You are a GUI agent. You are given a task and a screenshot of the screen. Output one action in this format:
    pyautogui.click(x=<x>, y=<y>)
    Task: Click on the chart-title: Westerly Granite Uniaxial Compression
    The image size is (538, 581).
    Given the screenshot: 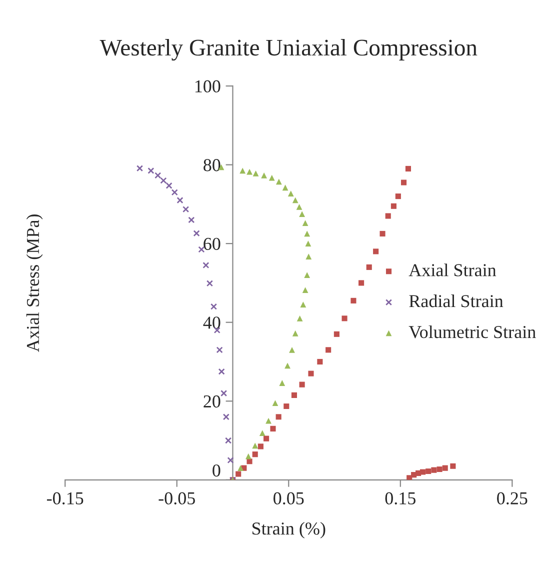 What is the action you would take?
    pyautogui.click(x=289, y=50)
    